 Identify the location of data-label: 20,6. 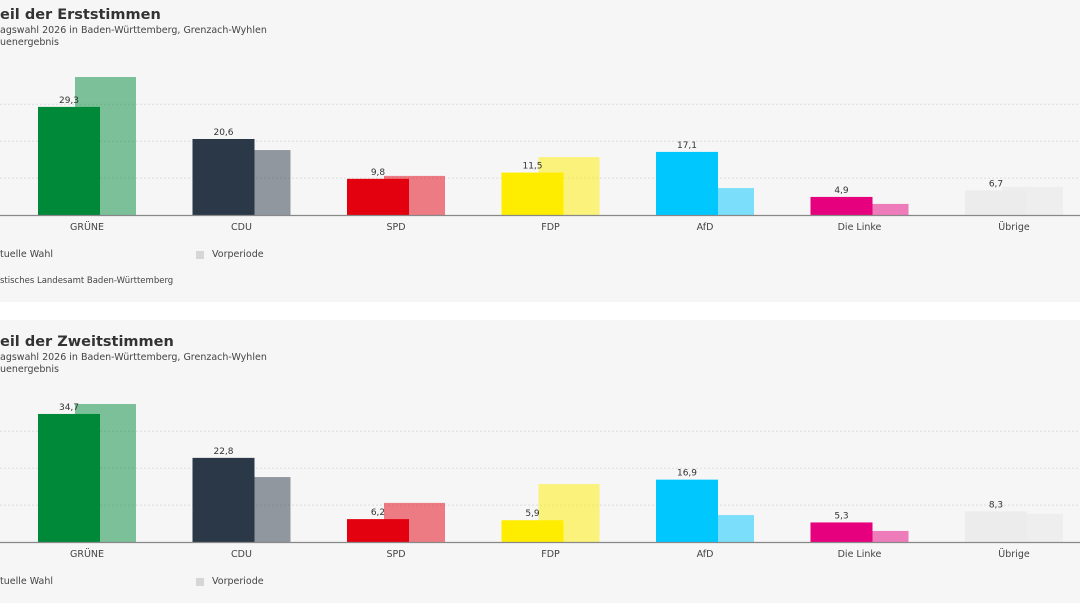
(223, 133).